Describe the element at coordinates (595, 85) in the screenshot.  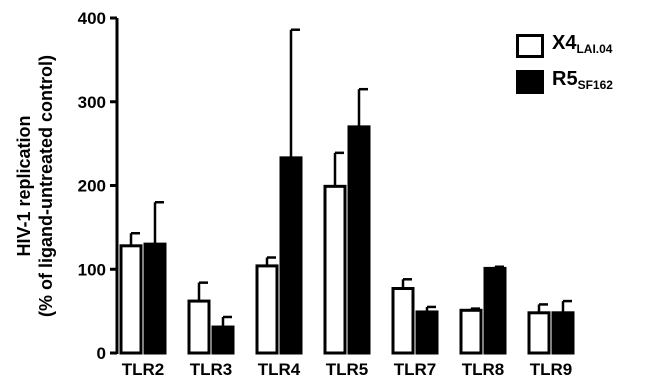
I see `legend-subscript-series-2: SF162` at that location.